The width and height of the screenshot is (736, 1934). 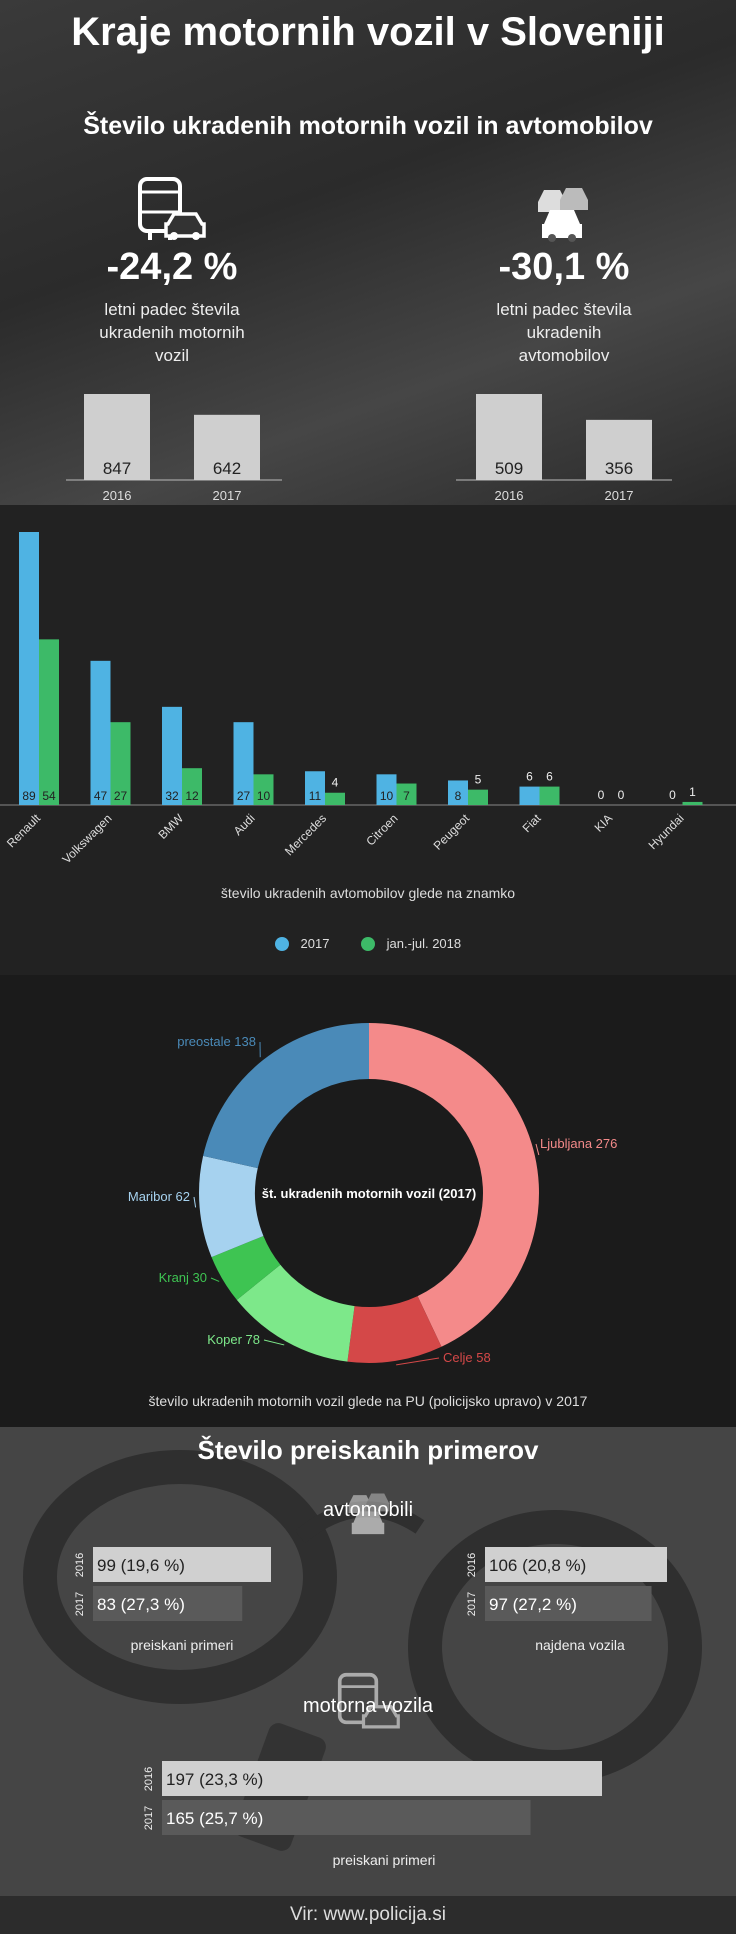 What do you see at coordinates (666, 831) in the screenshot?
I see `category-label: Hyundai` at bounding box center [666, 831].